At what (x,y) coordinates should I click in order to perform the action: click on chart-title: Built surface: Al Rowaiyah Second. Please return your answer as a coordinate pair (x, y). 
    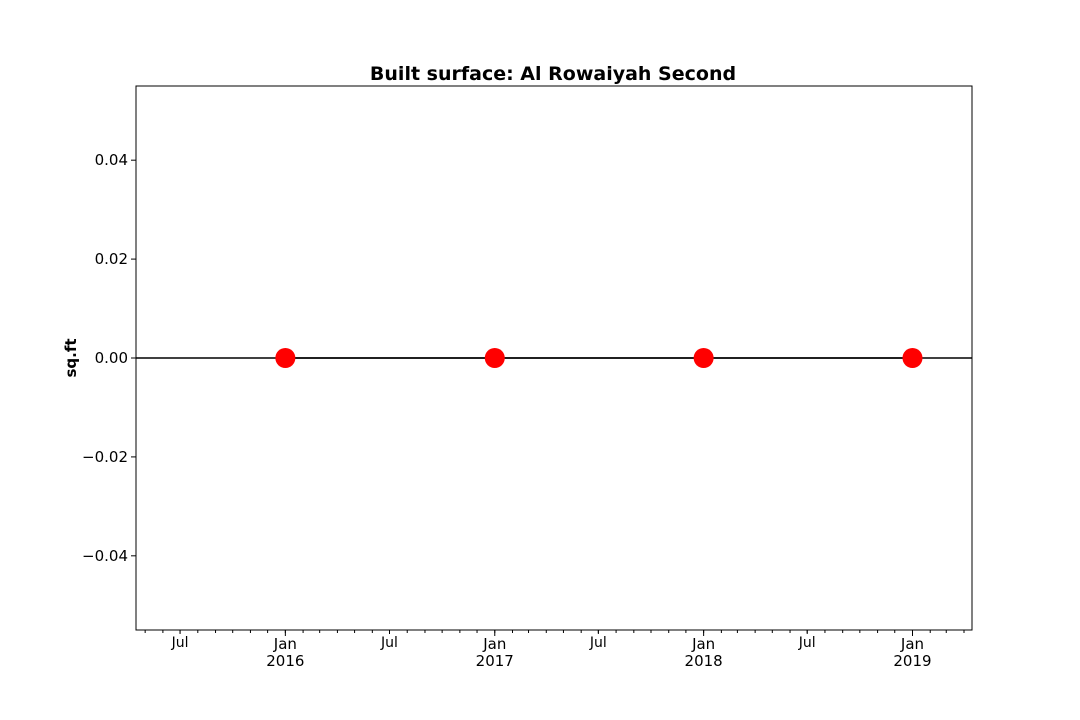
    Looking at the image, I should click on (553, 74).